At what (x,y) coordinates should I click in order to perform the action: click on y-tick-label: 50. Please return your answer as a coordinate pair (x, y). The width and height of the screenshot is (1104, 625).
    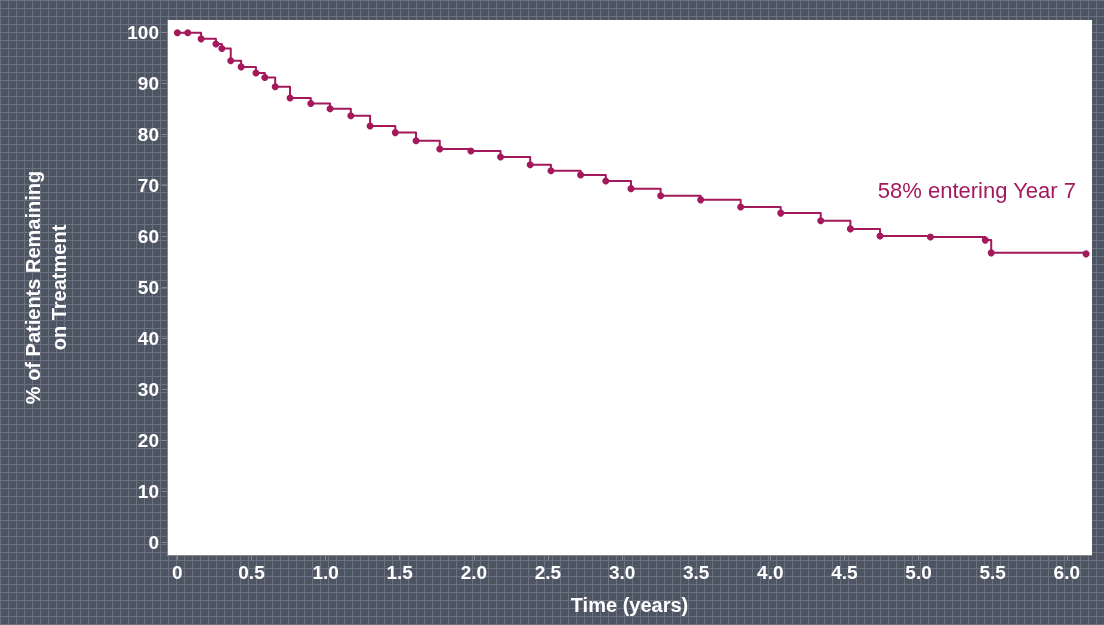
    Looking at the image, I should click on (148, 287).